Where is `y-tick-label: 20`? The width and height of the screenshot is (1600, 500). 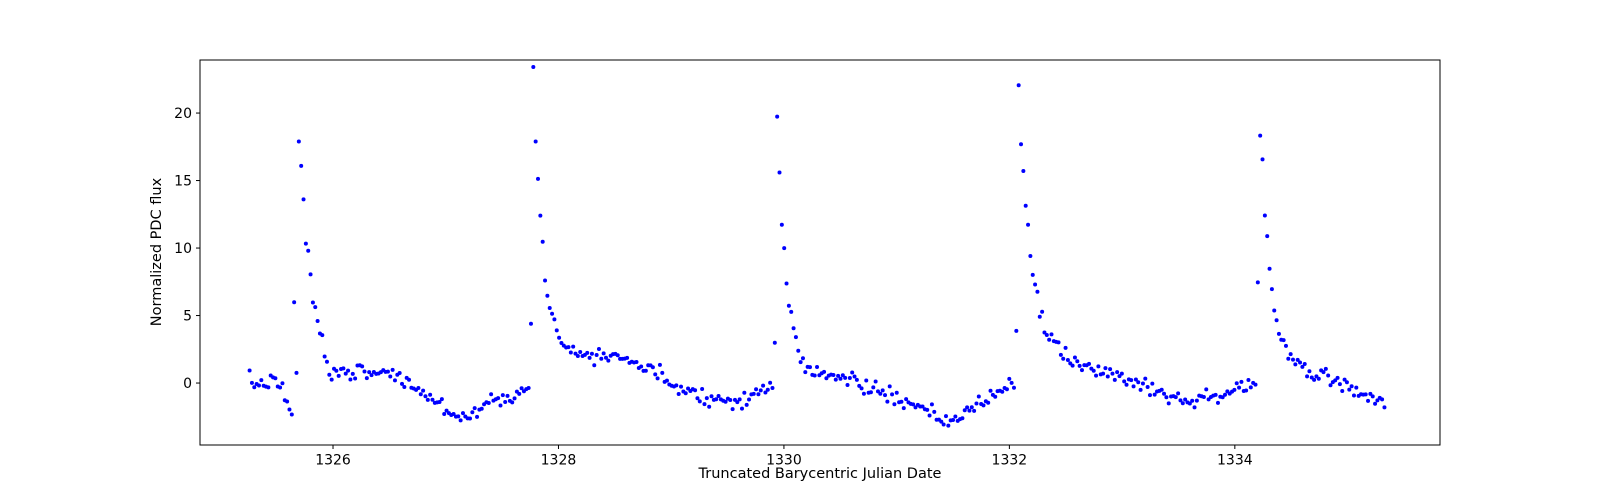 y-tick-label: 20 is located at coordinates (183, 114).